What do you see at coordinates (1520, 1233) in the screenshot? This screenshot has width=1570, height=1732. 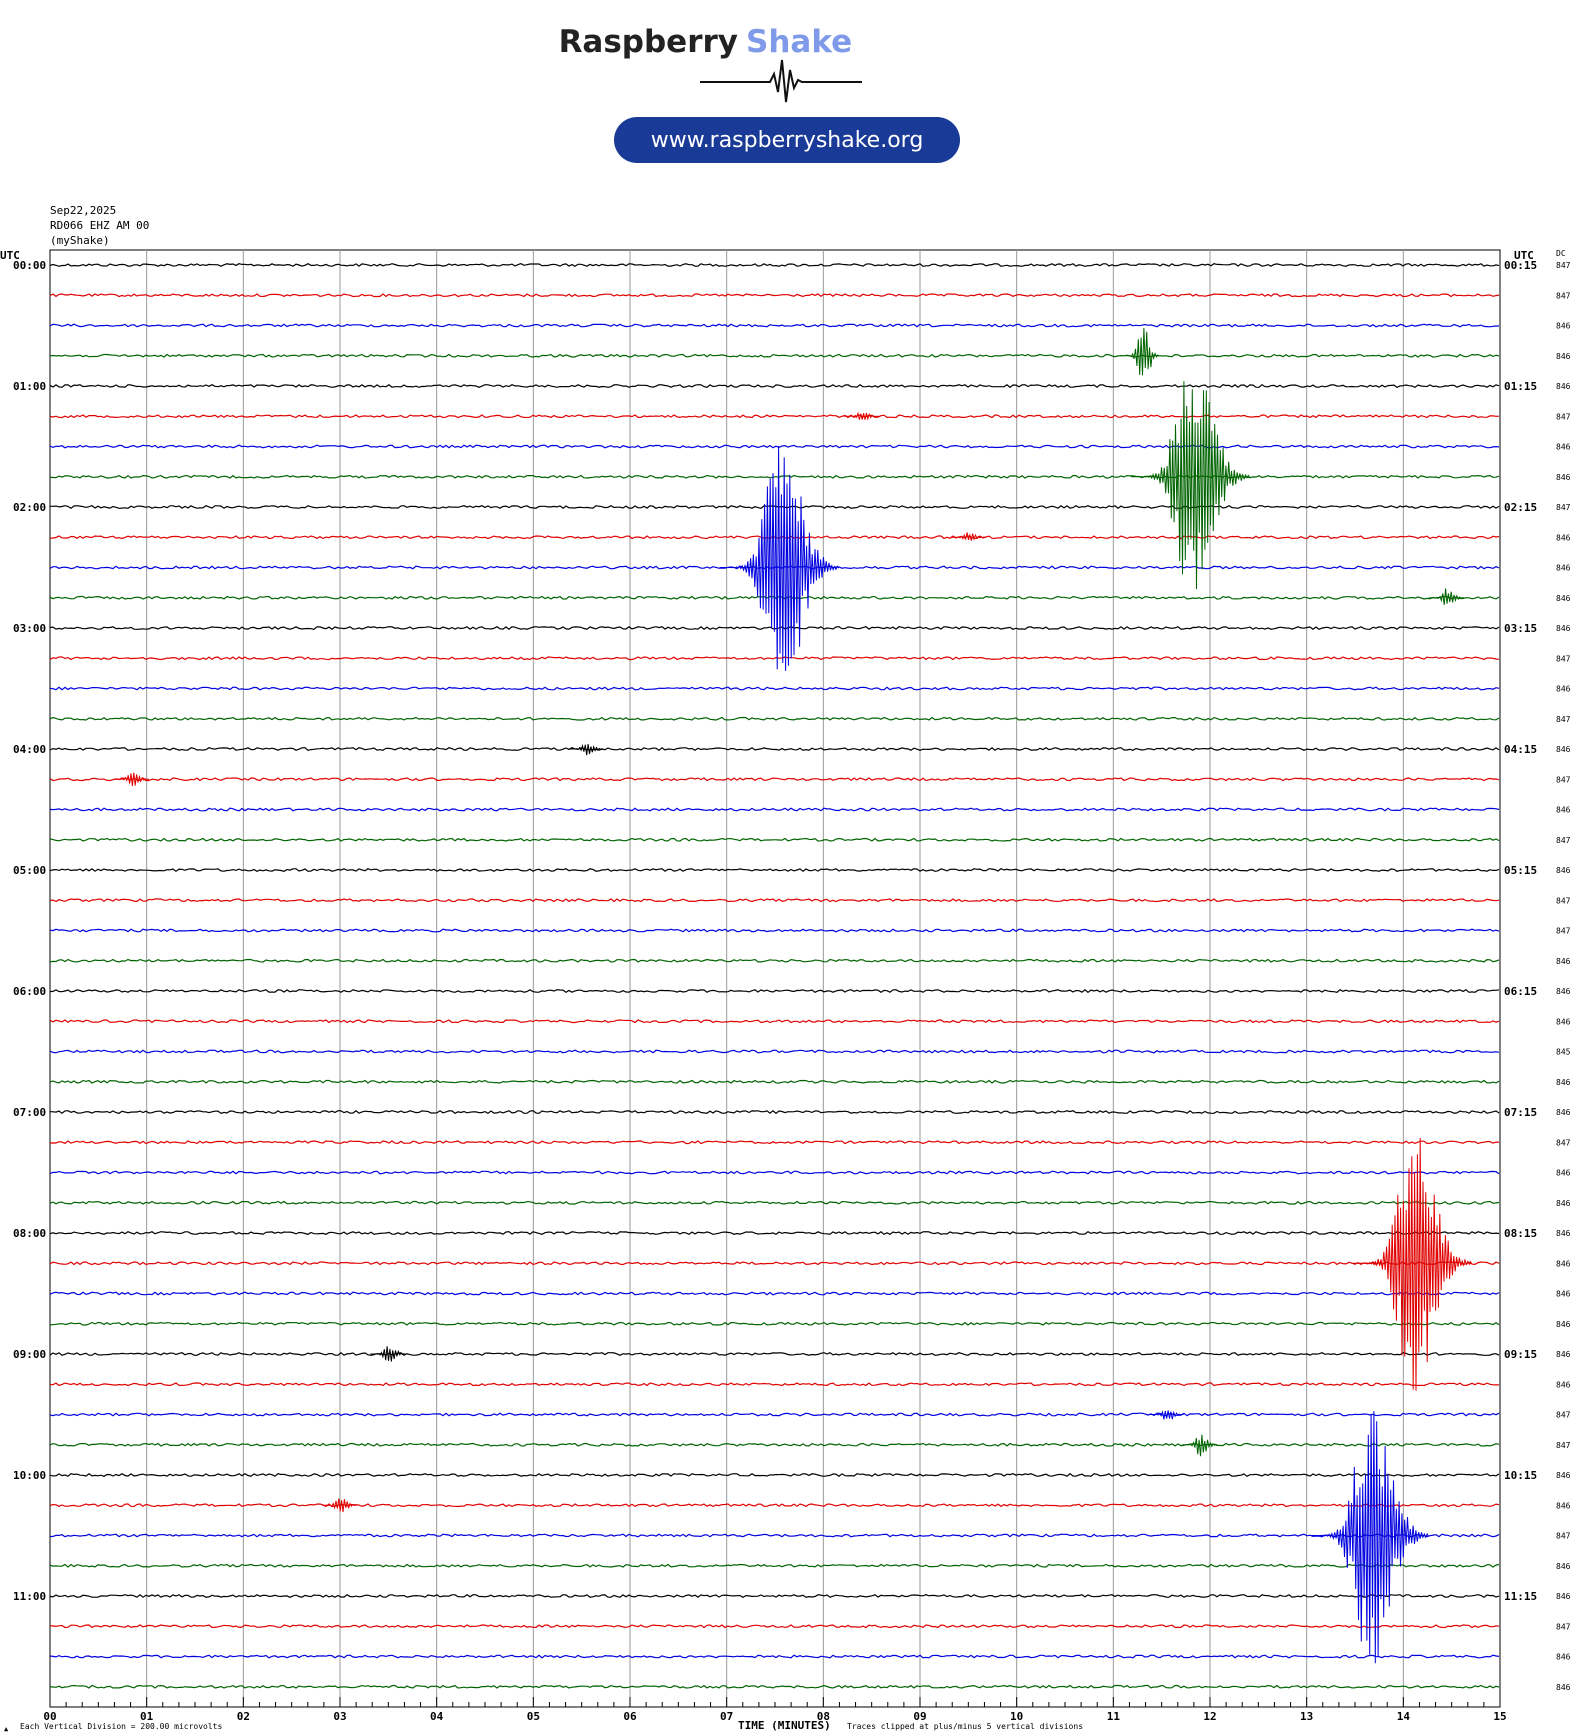 I see `right-hour-label: 08:15` at bounding box center [1520, 1233].